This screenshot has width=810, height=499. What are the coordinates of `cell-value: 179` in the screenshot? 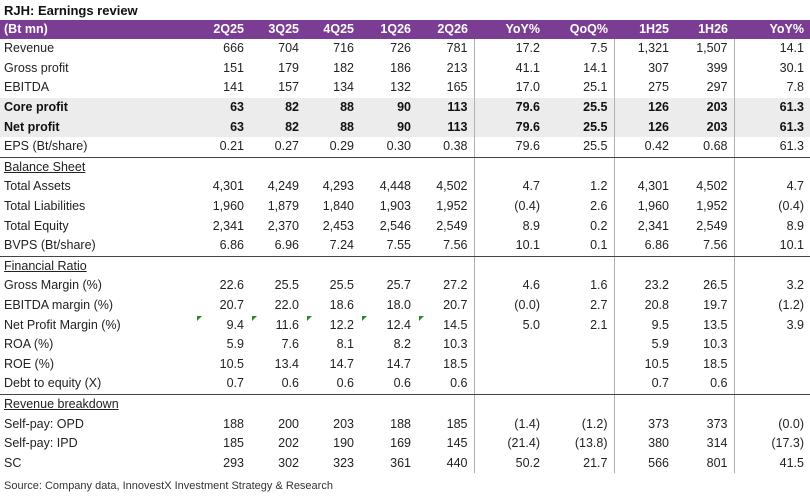 It's located at (288, 67).